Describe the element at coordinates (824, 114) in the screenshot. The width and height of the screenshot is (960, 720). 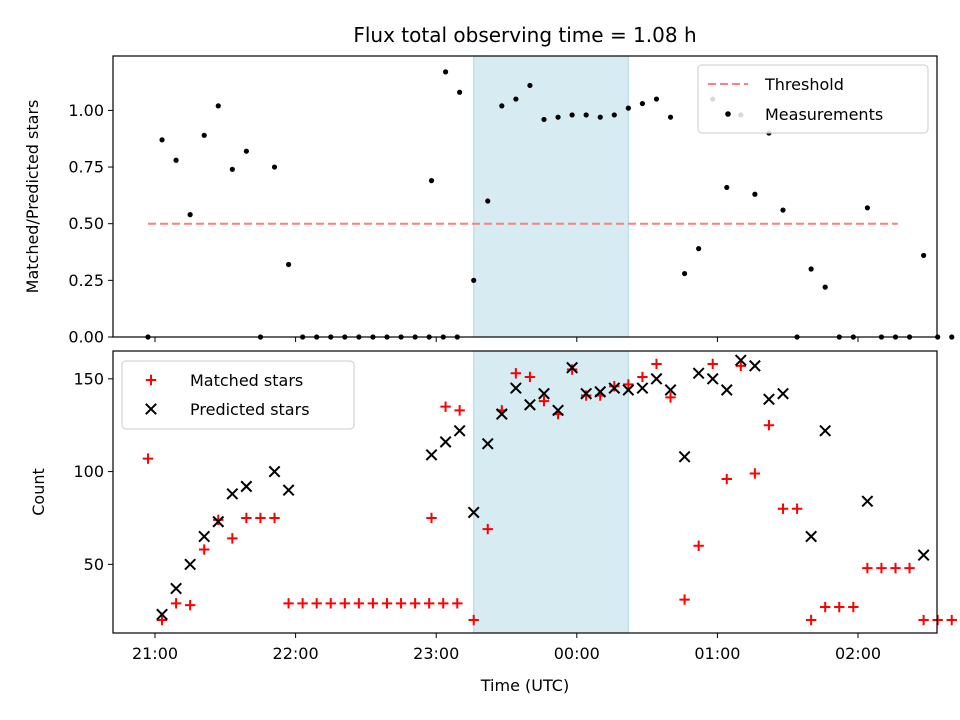
I see `legend-measurements-label: Measurements` at that location.